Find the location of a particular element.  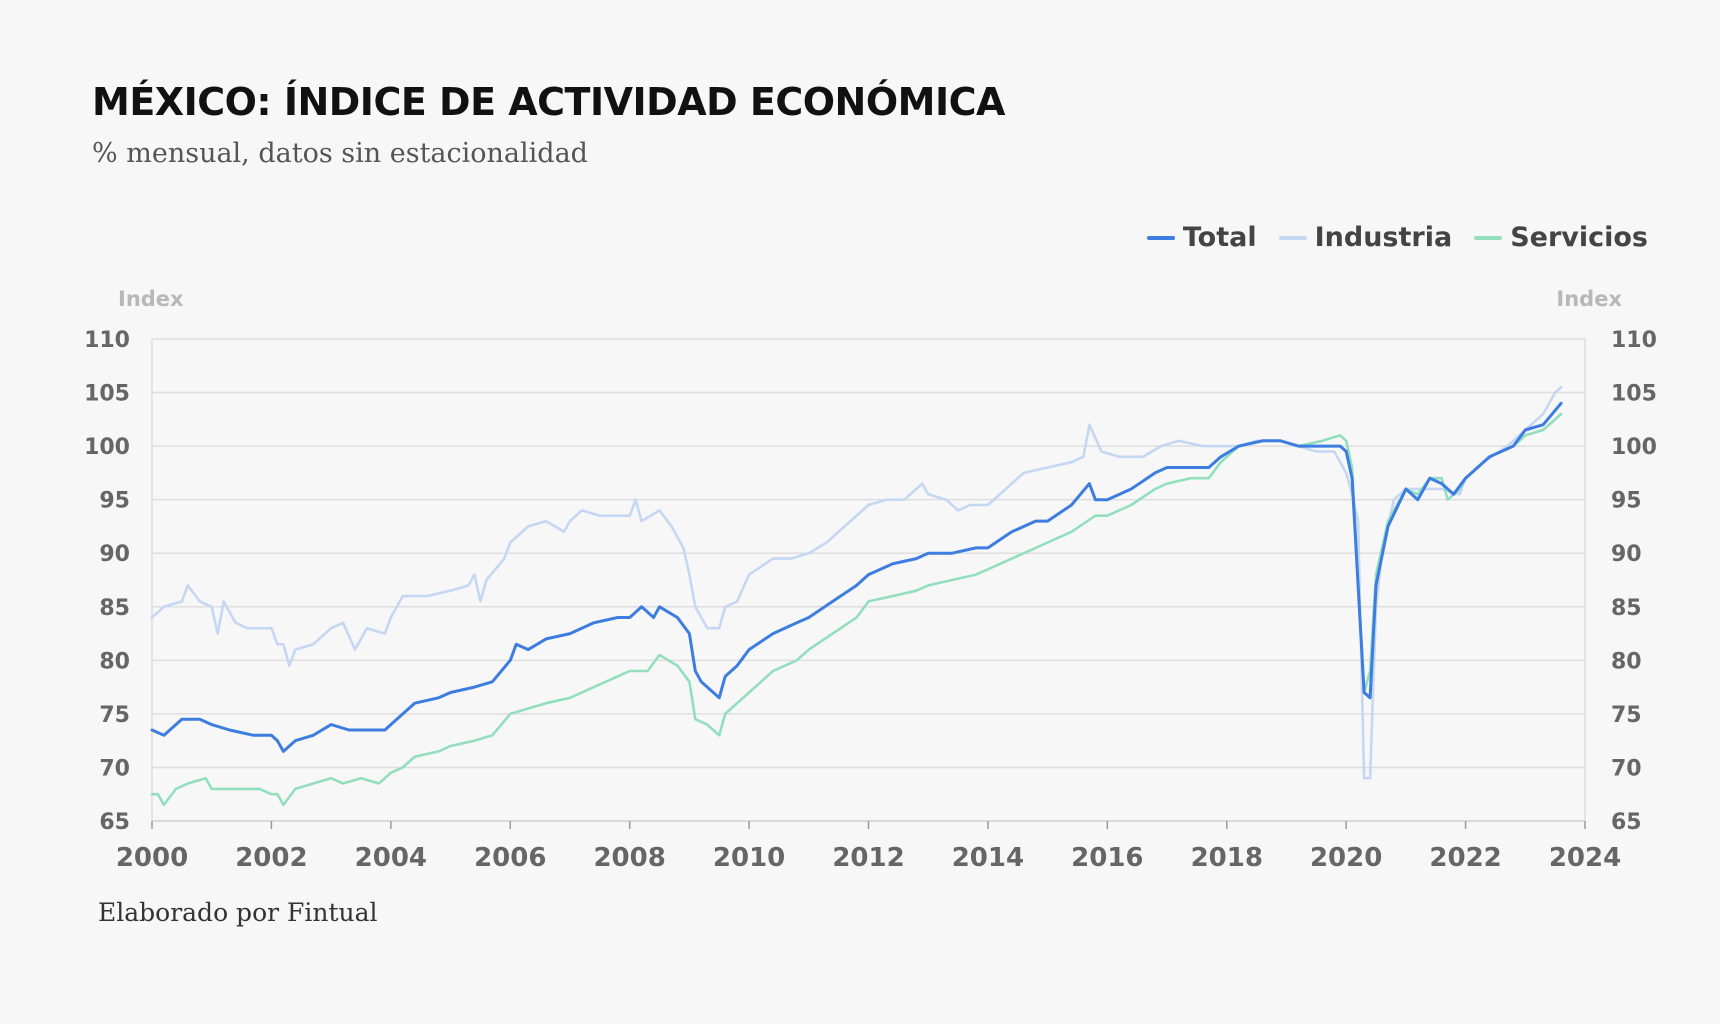

chart-subtitle: % mensual, datos sin estacionalidad is located at coordinates (340, 153).